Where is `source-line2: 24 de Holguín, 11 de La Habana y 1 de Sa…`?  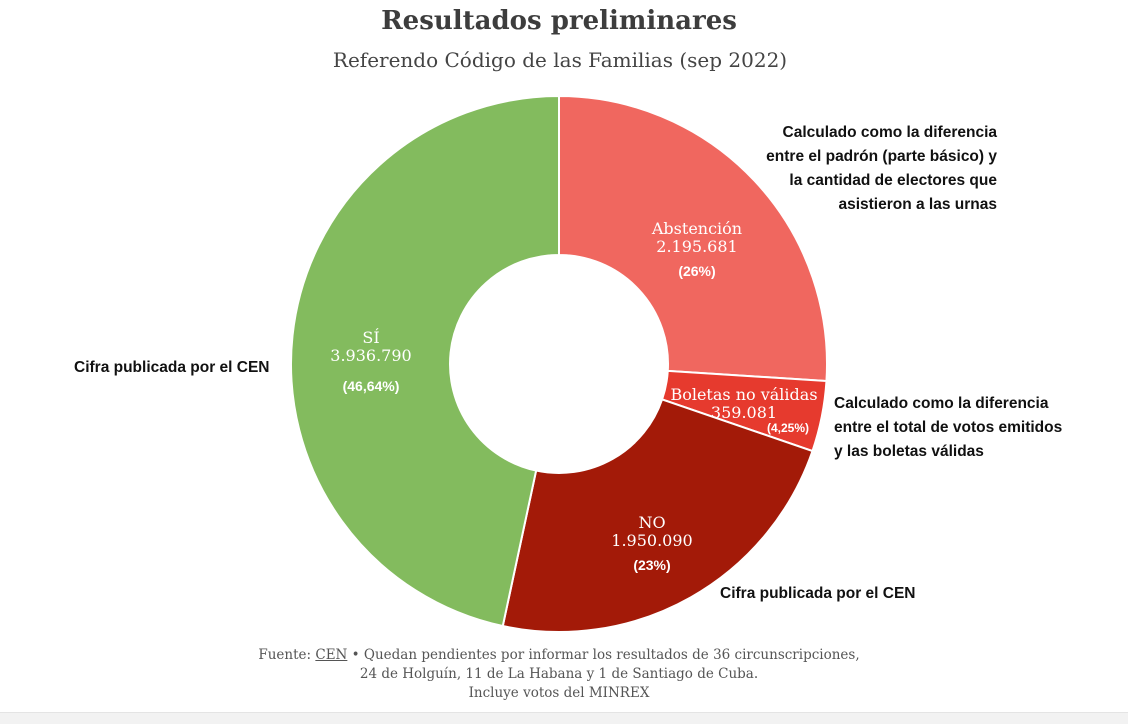 source-line2: 24 de Holguín, 11 de La Habana y 1 de Sa… is located at coordinates (559, 674).